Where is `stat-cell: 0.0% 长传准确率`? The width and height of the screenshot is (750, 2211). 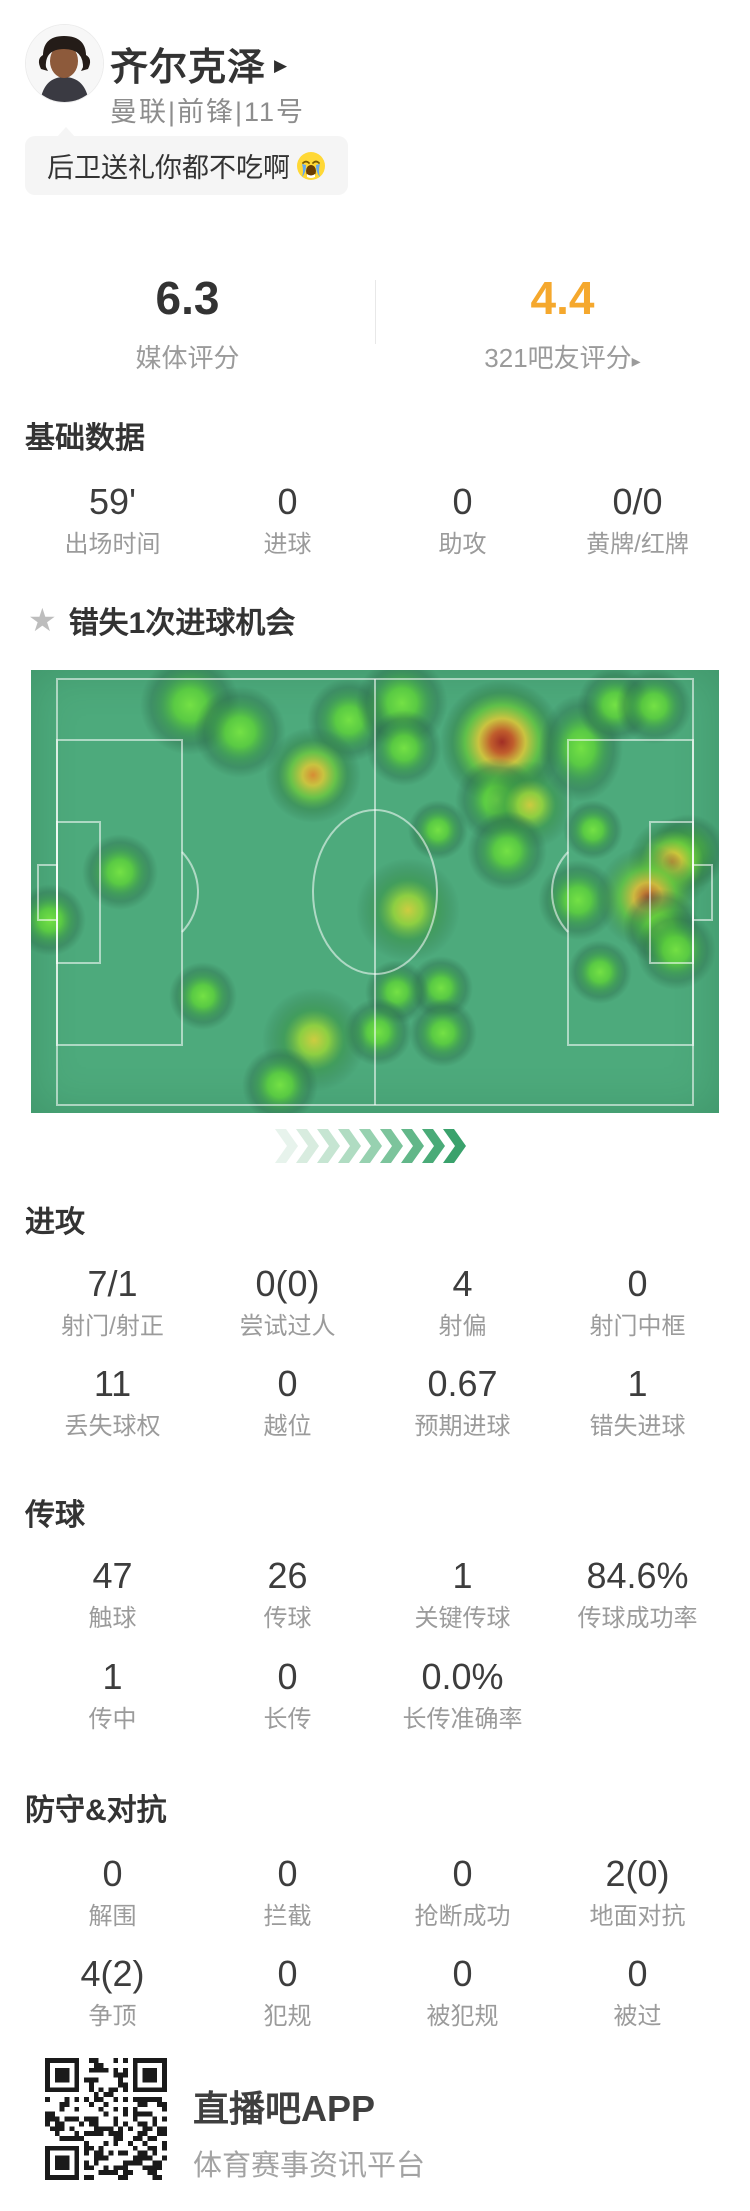
stat-cell: 0.0% 长传准确率 is located at coordinates (462, 1695).